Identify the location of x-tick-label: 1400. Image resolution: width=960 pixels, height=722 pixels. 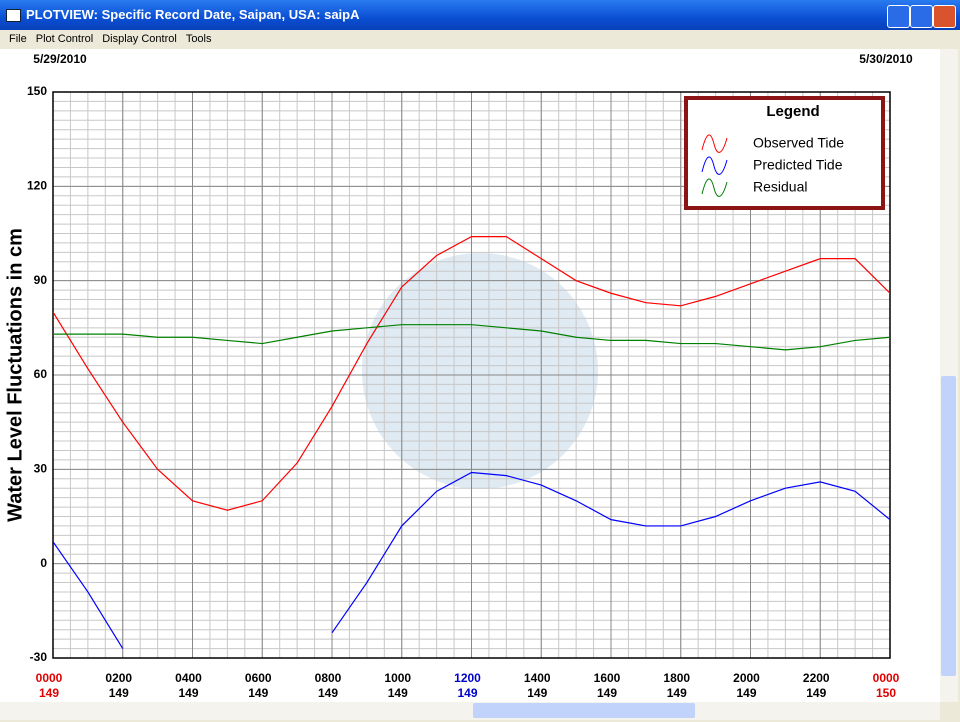
(537, 678).